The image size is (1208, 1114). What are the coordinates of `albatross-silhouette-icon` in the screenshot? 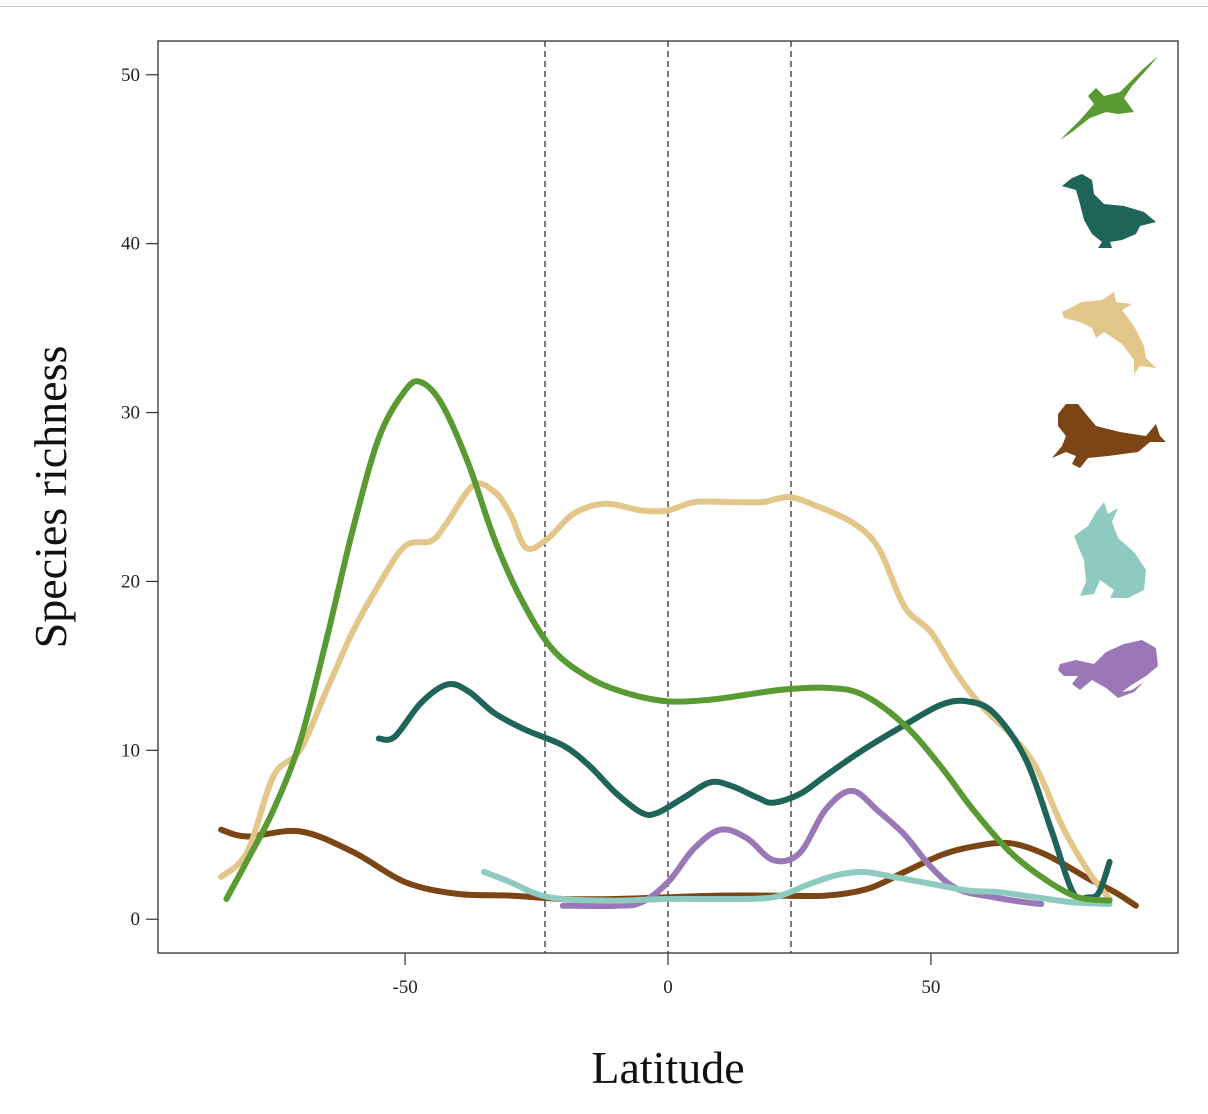 It's located at (1109, 98).